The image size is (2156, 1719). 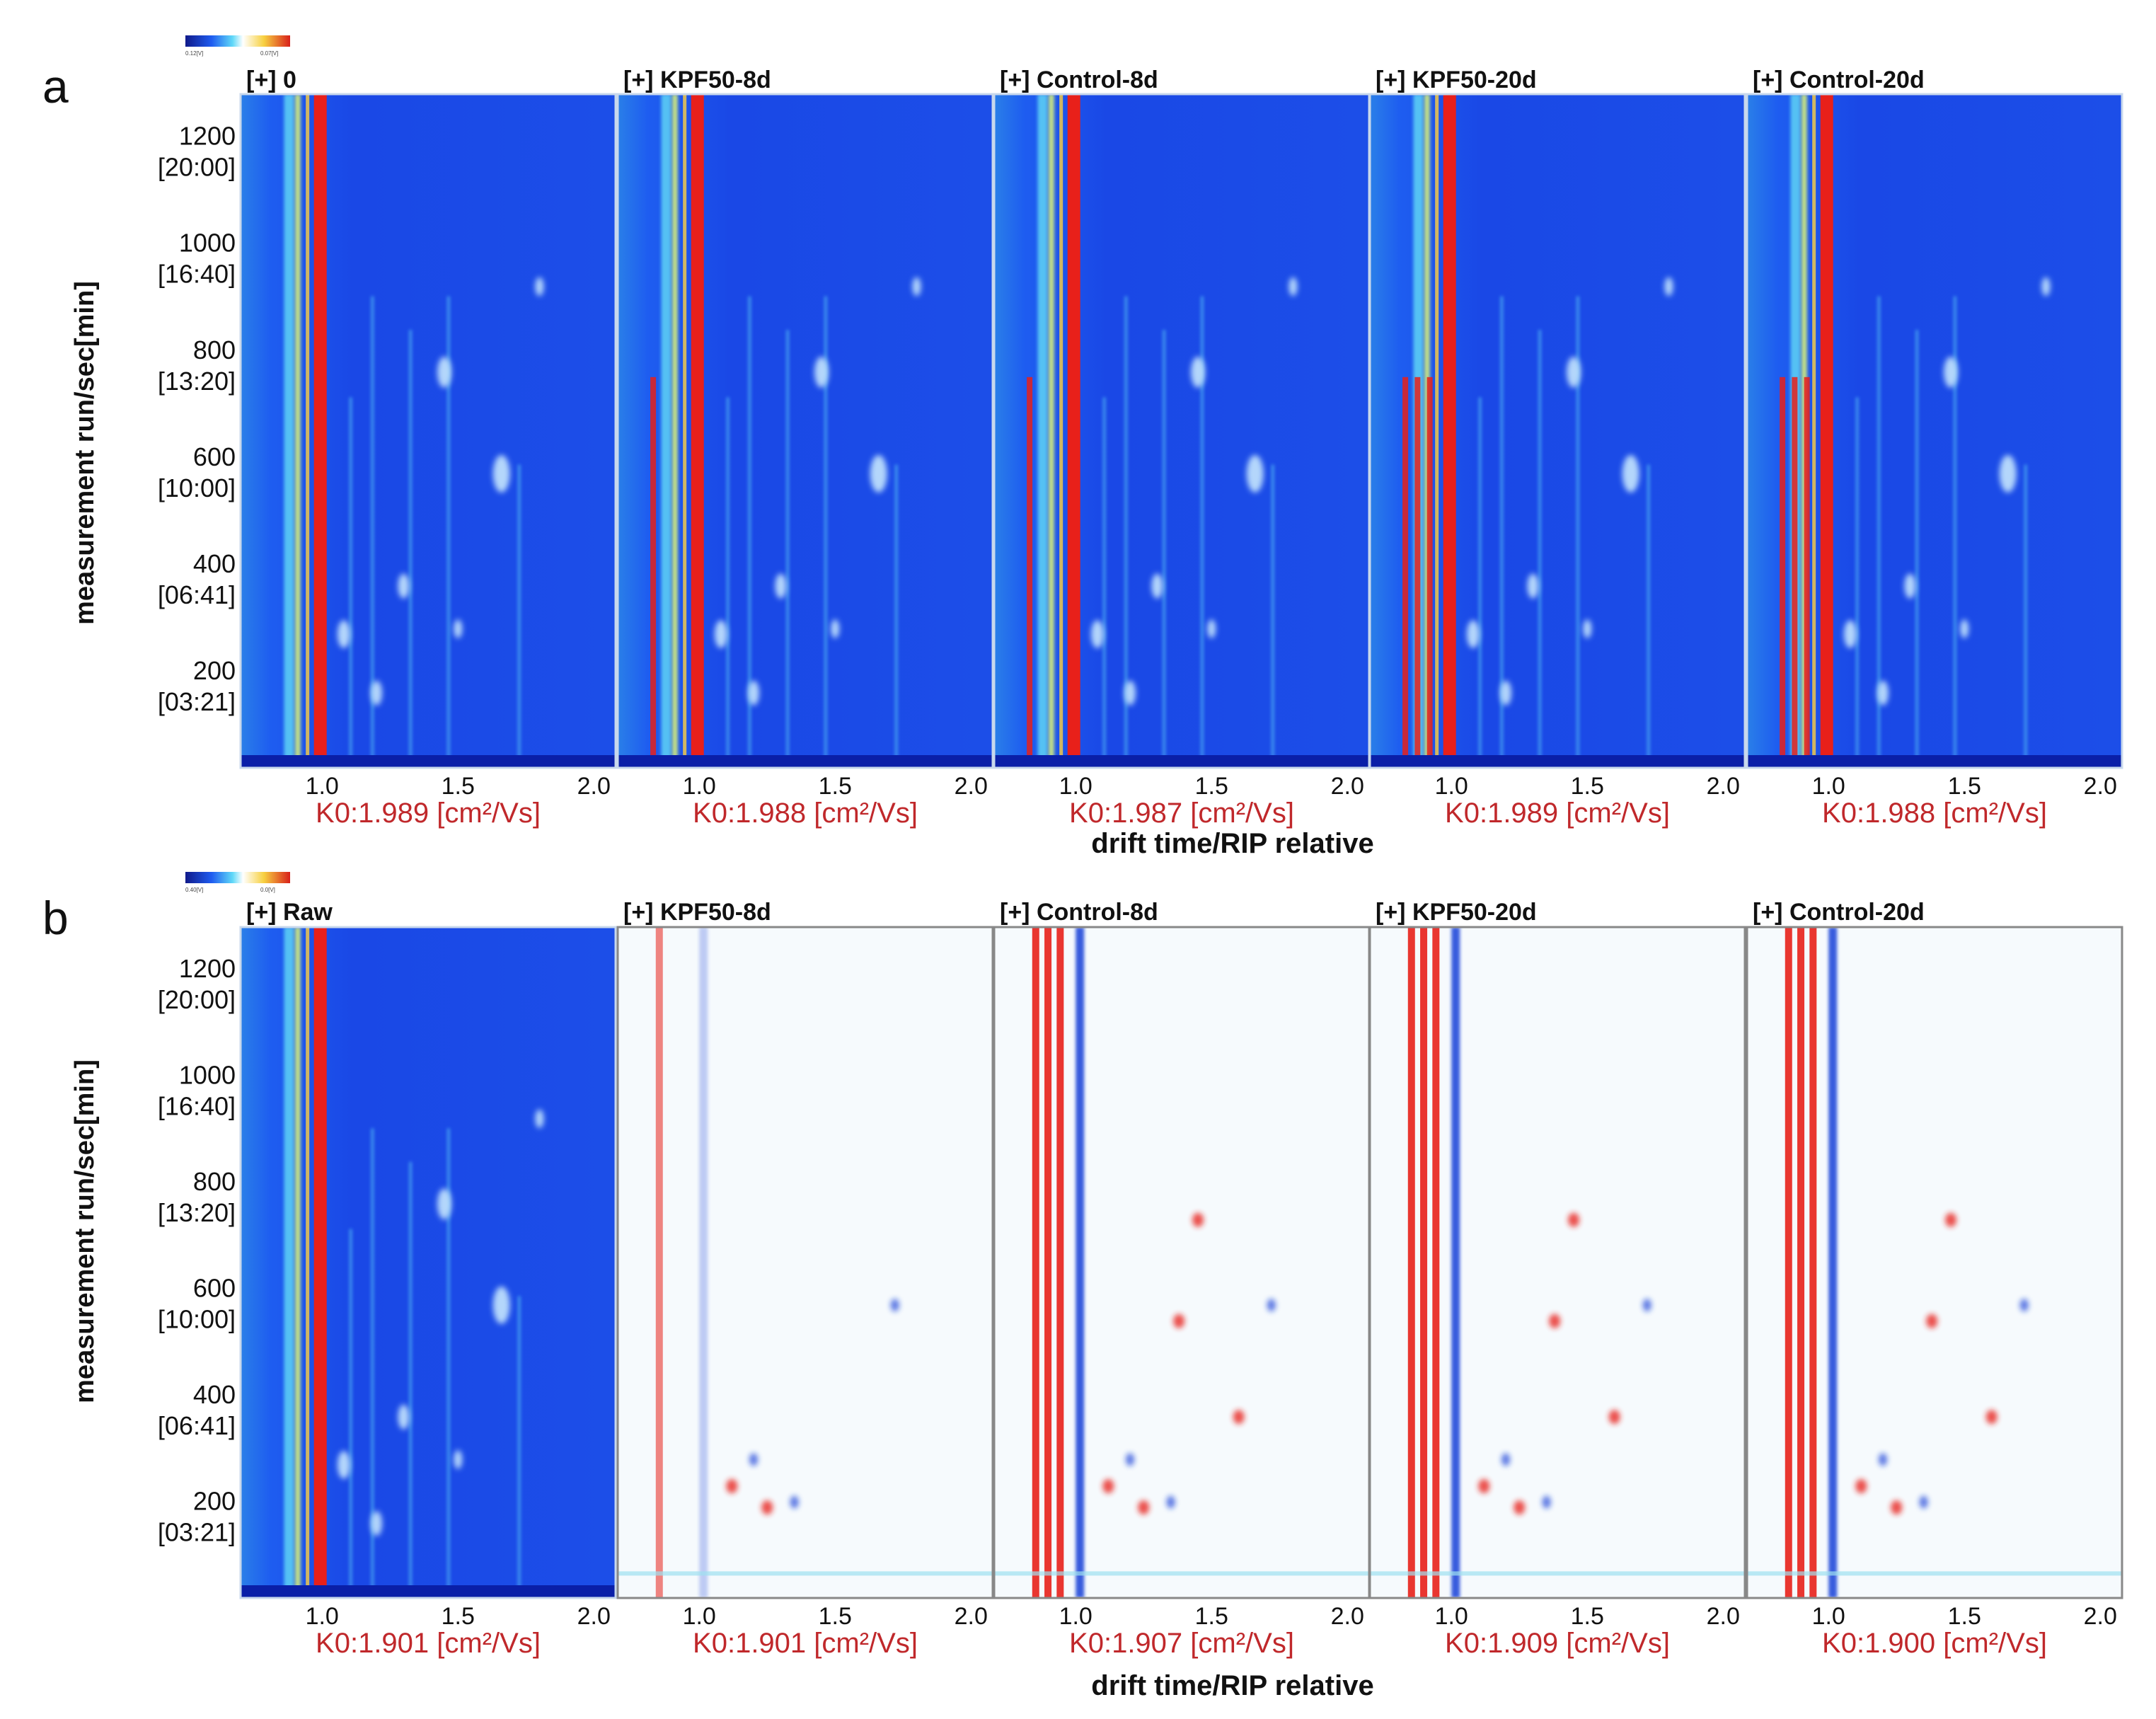 What do you see at coordinates (207, 243) in the screenshot?
I see `y-tick-label: 1000` at bounding box center [207, 243].